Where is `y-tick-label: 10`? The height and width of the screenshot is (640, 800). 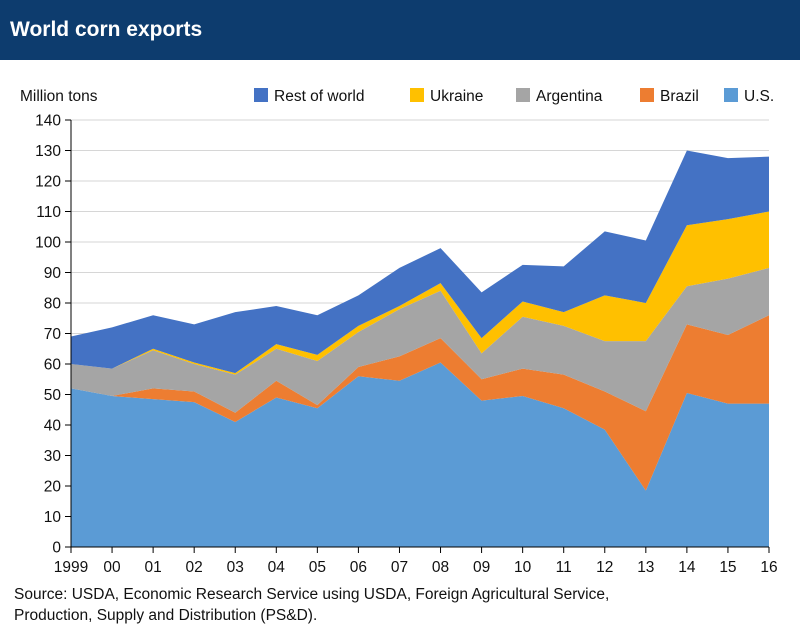
y-tick-label: 10 is located at coordinates (53, 517).